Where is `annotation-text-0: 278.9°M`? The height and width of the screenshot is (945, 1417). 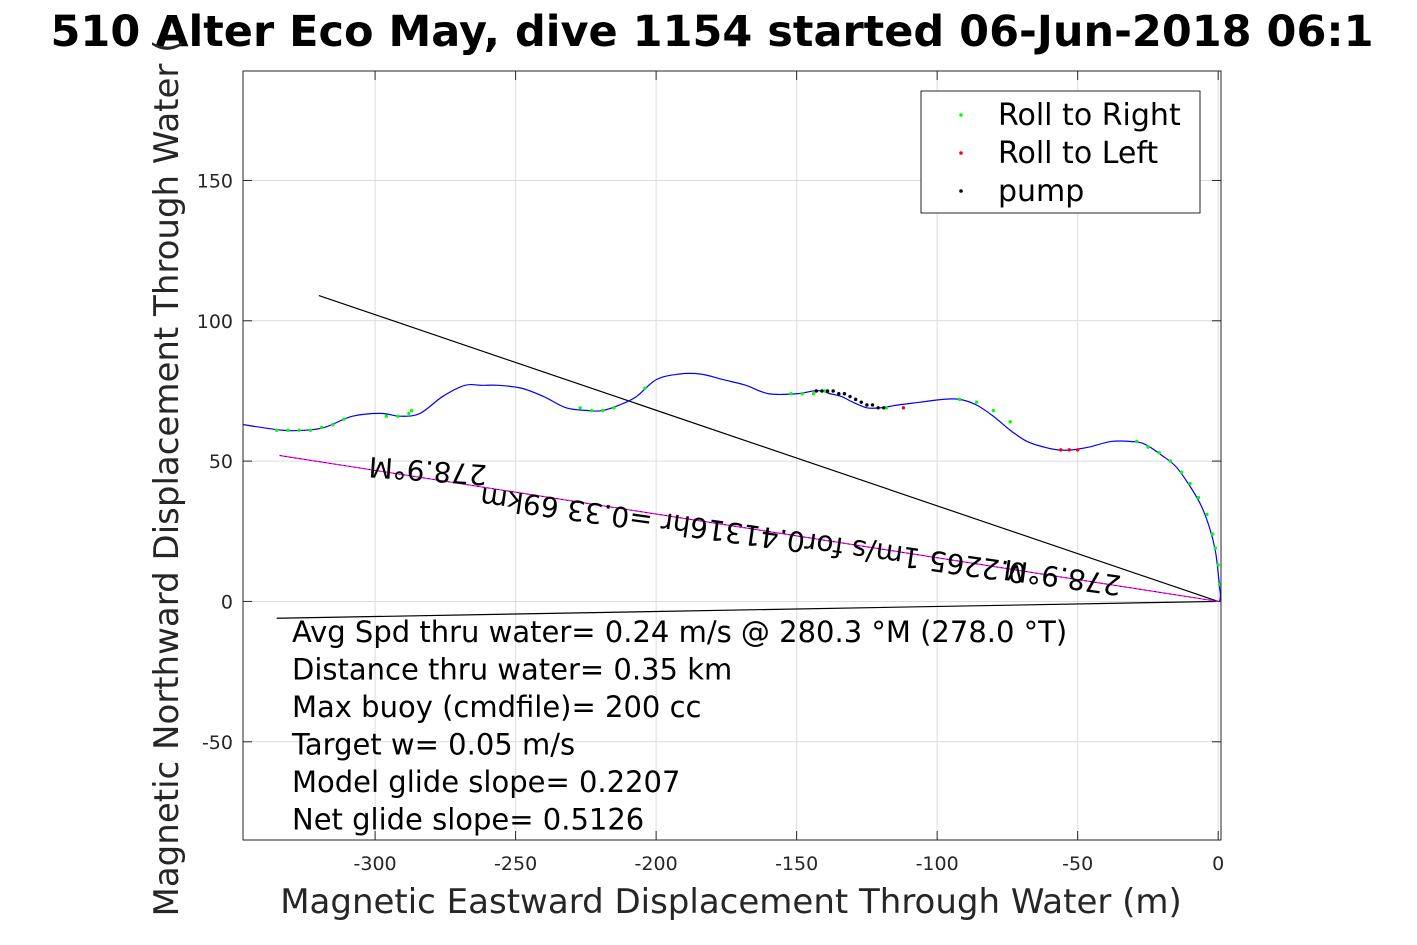
annotation-text-0: 278.9°M is located at coordinates (428, 470).